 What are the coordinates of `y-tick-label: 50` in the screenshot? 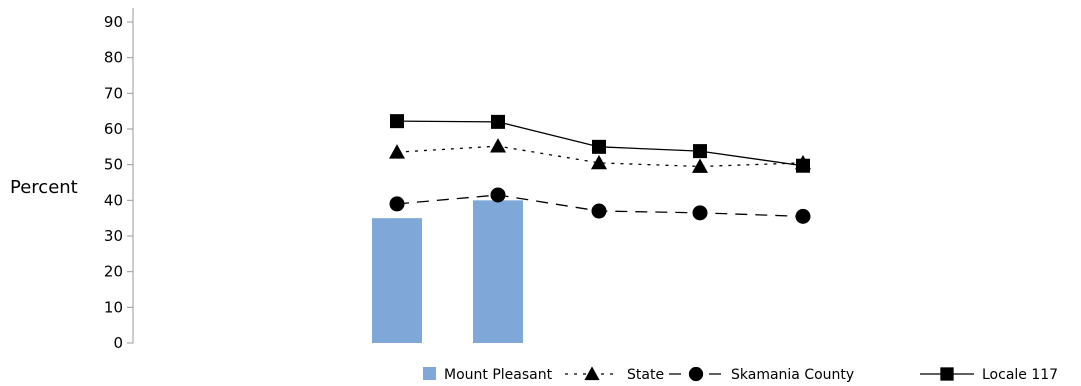 It's located at (113, 165).